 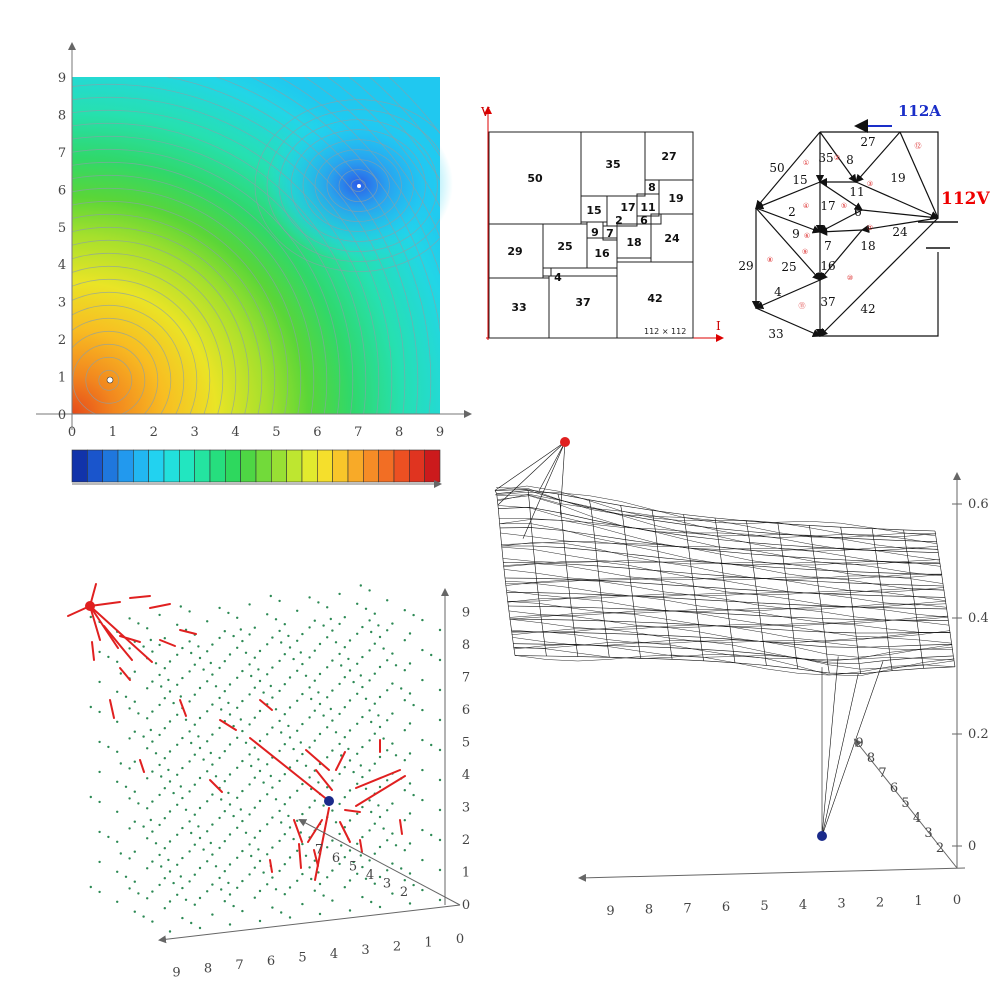 I want to click on network-node-number: ⑤, so click(x=844, y=206).